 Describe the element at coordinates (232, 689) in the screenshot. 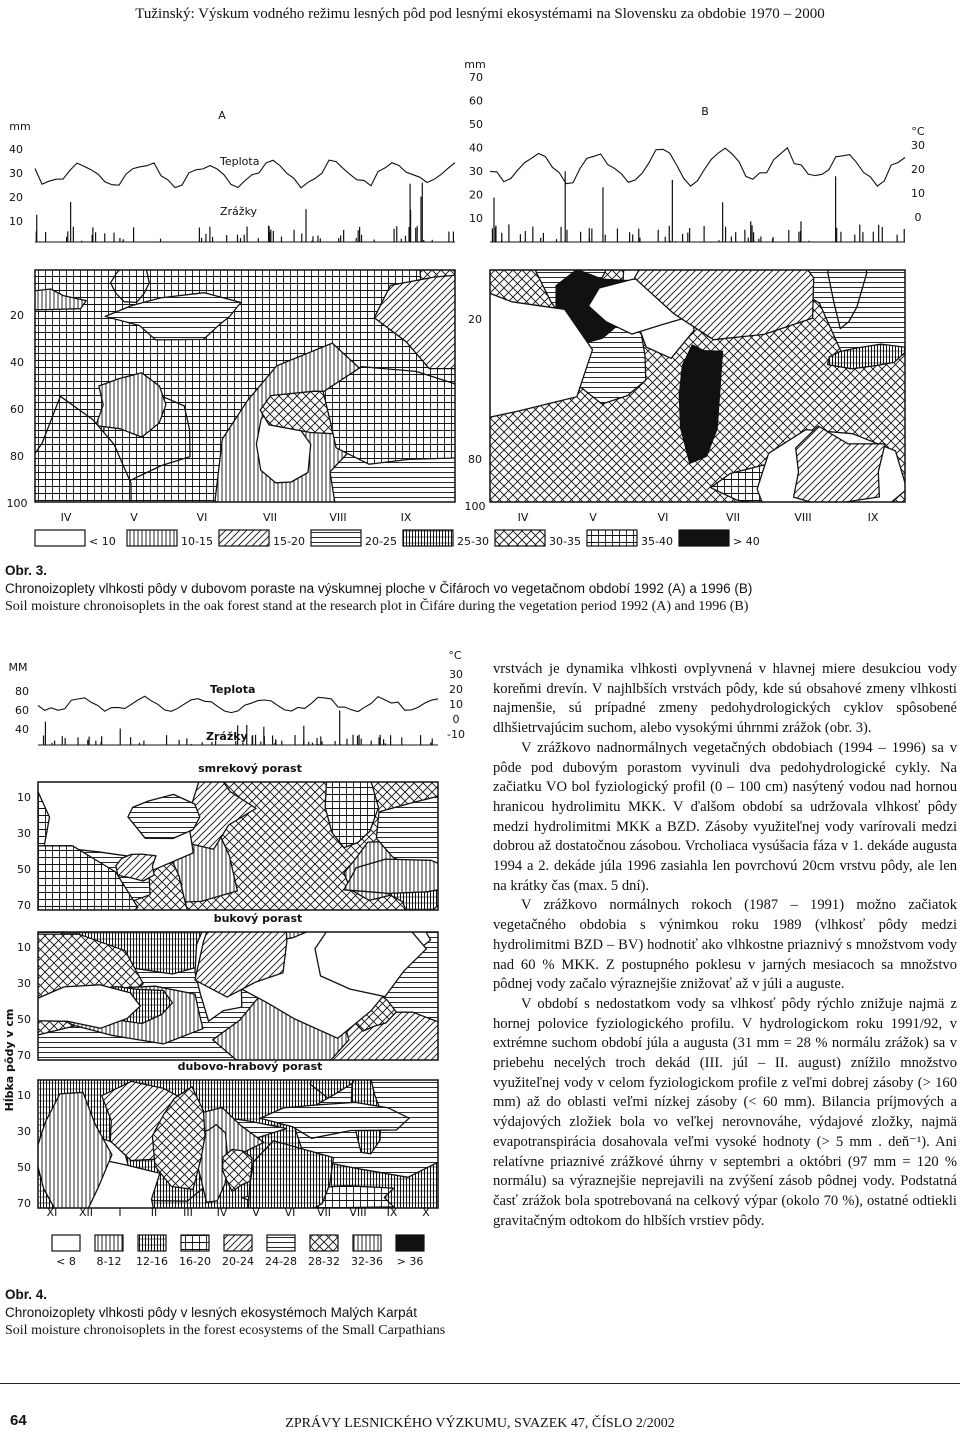

I see `series-label: Teplota` at that location.